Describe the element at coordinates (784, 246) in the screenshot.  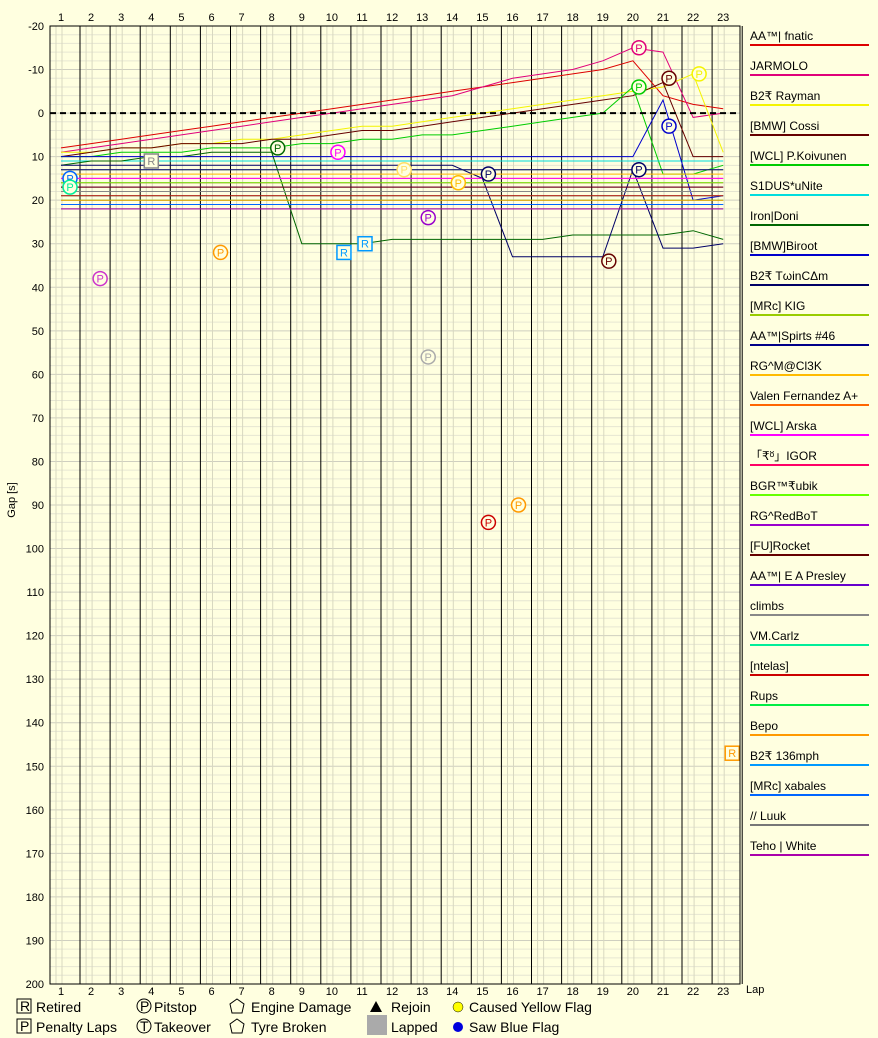
I see `legend-entry-label: [BMW]Biroot` at that location.